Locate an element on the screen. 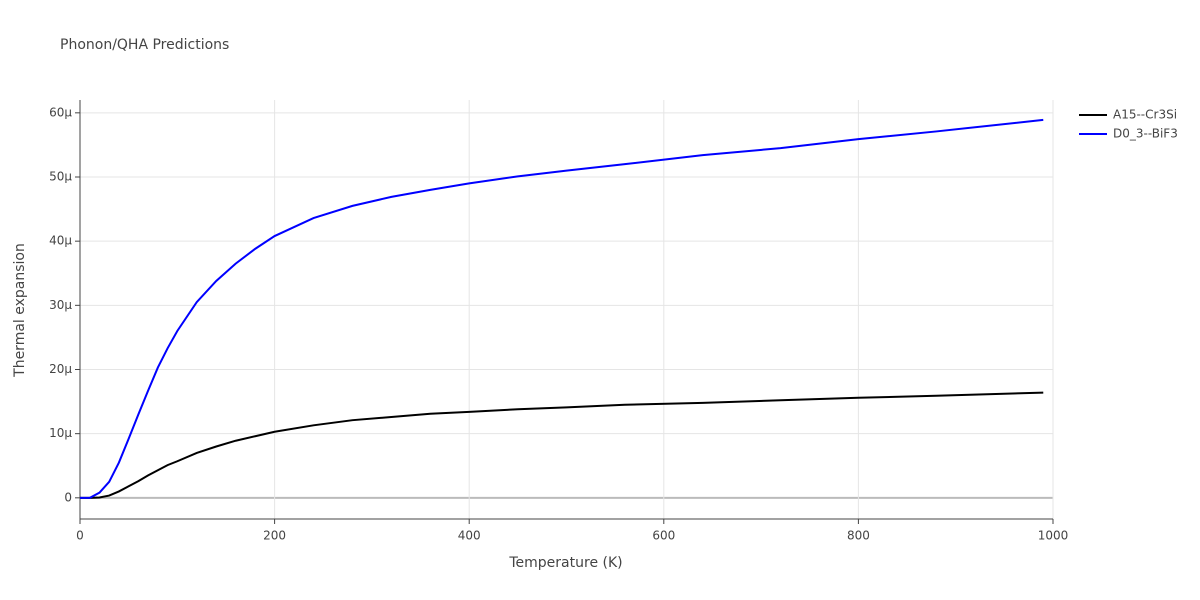 The image size is (1200, 600). y-tick-label: 0 is located at coordinates (68, 497).